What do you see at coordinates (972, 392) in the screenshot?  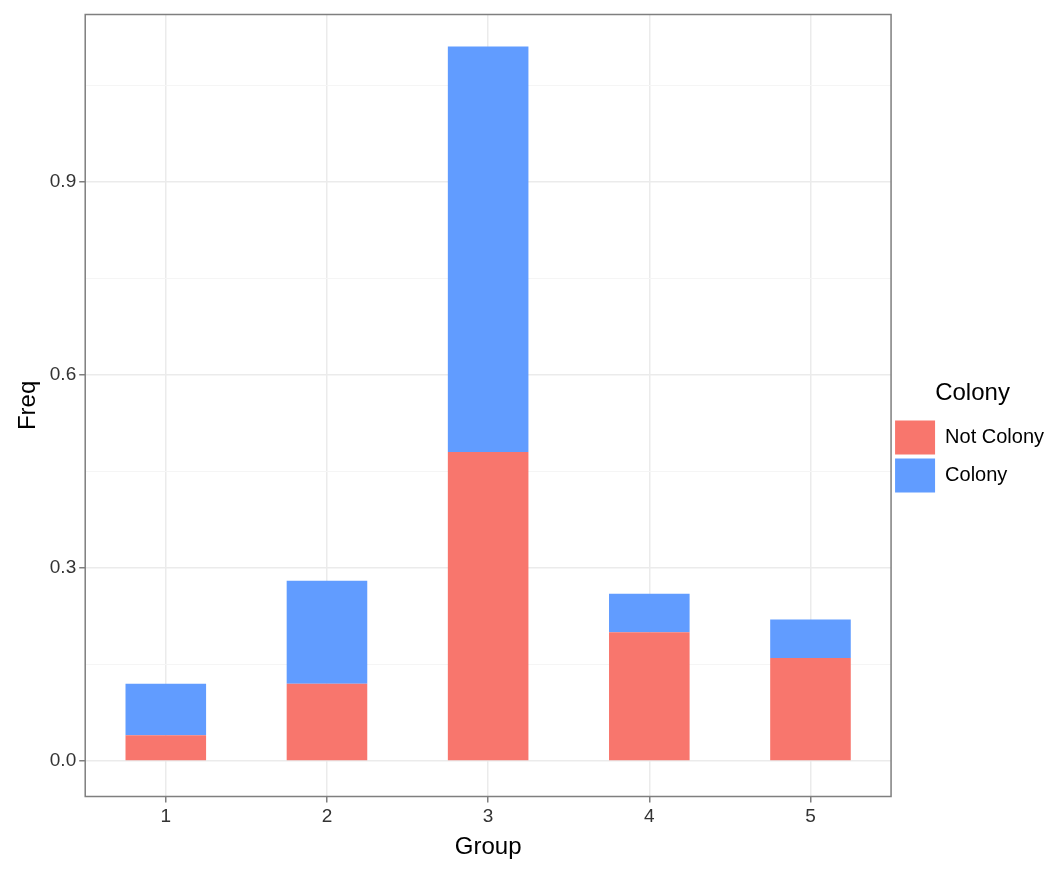 I see `legend-title: Colony` at bounding box center [972, 392].